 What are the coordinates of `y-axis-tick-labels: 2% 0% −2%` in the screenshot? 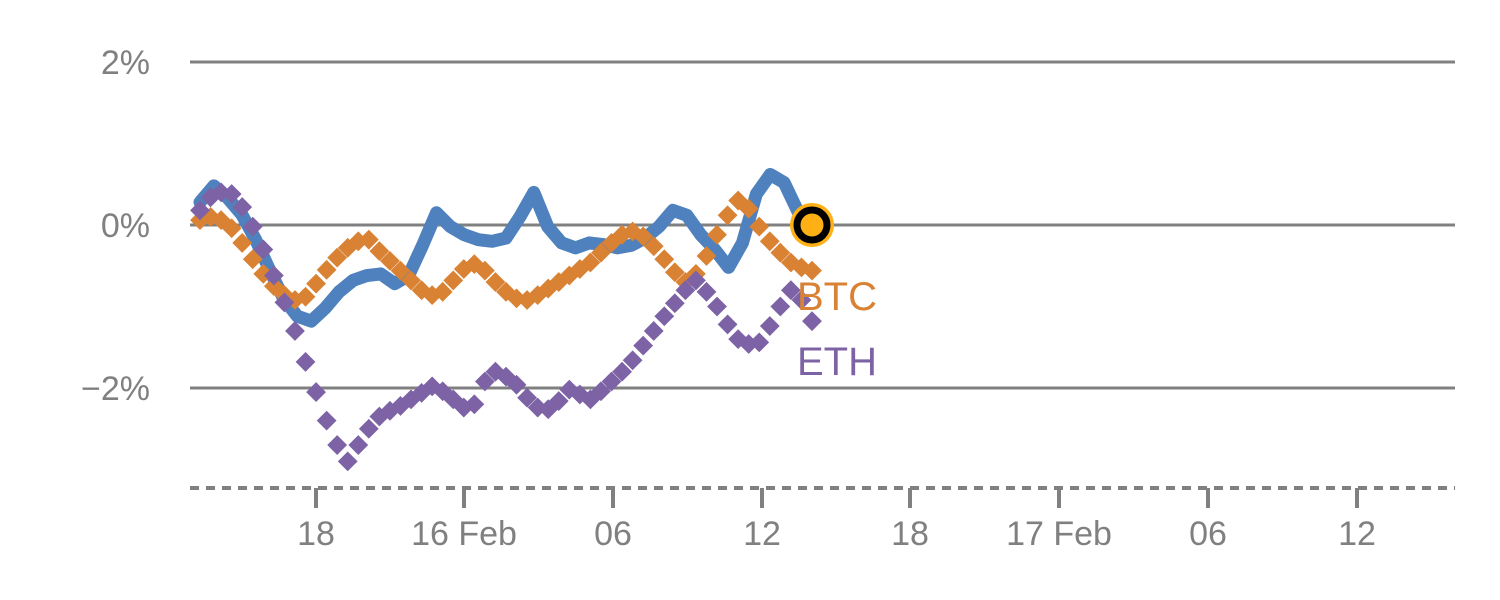 It's located at (115, 226).